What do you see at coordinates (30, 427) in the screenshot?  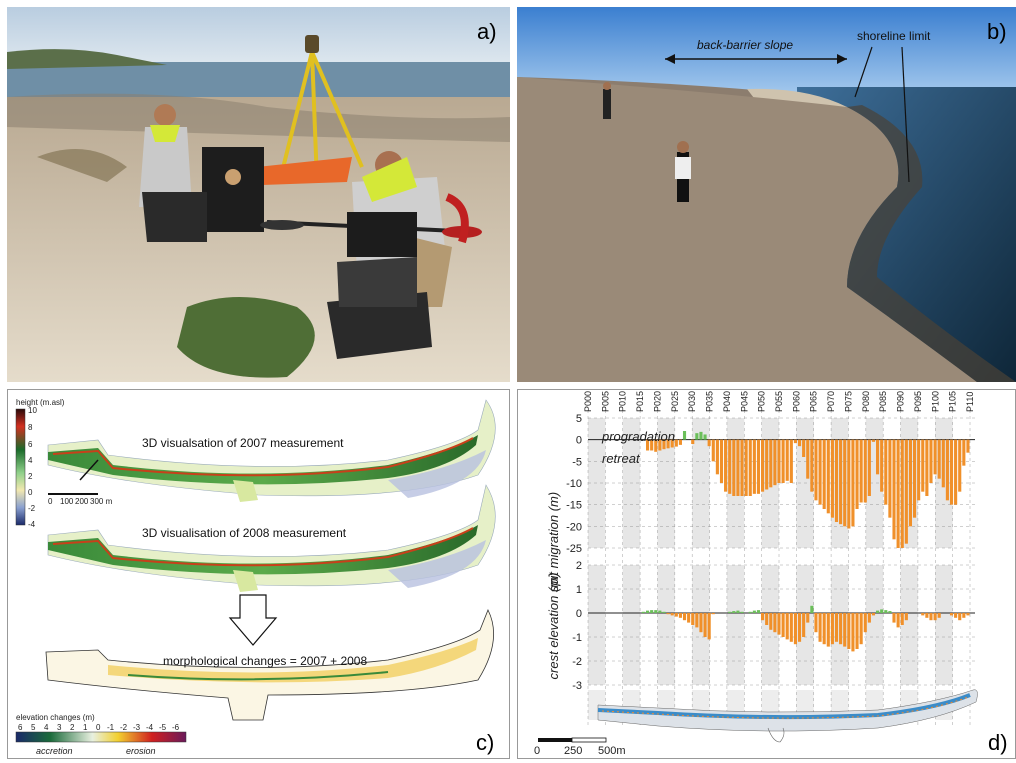 I see `height-tick: 8` at bounding box center [30, 427].